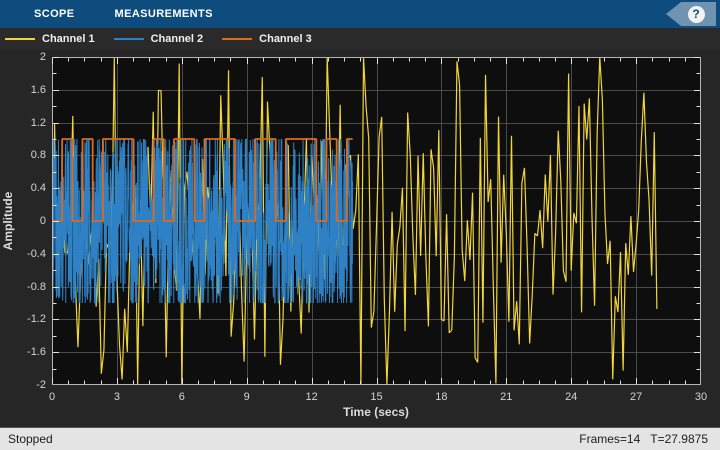 The height and width of the screenshot is (450, 720). What do you see at coordinates (41, 385) in the screenshot?
I see `y-tick-label: -2` at bounding box center [41, 385].